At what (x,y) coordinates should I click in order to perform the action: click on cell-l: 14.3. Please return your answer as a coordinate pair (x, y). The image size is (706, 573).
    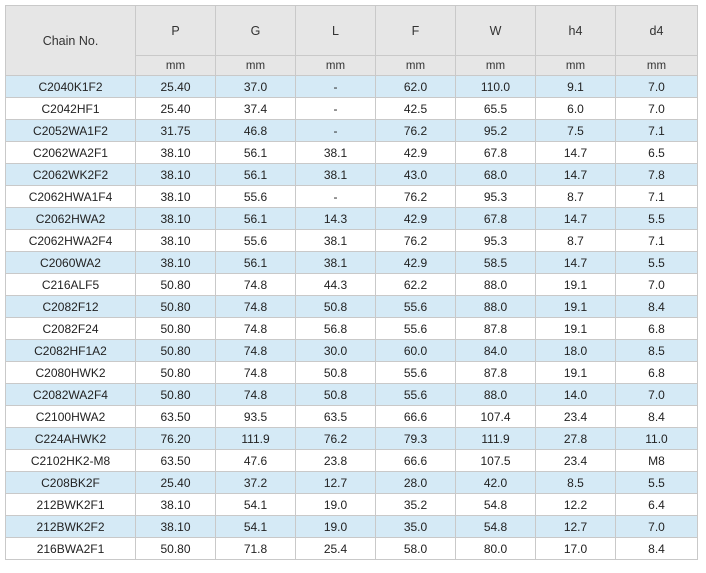
    Looking at the image, I should click on (335, 218).